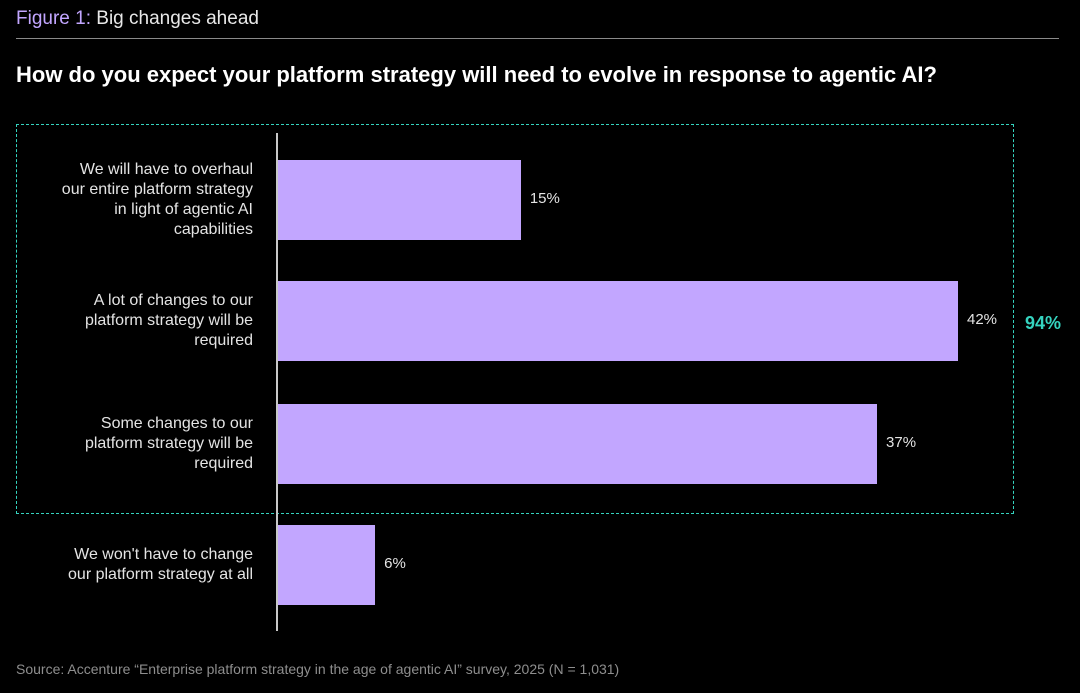  I want to click on figure-label: Figure 1:, so click(53, 18).